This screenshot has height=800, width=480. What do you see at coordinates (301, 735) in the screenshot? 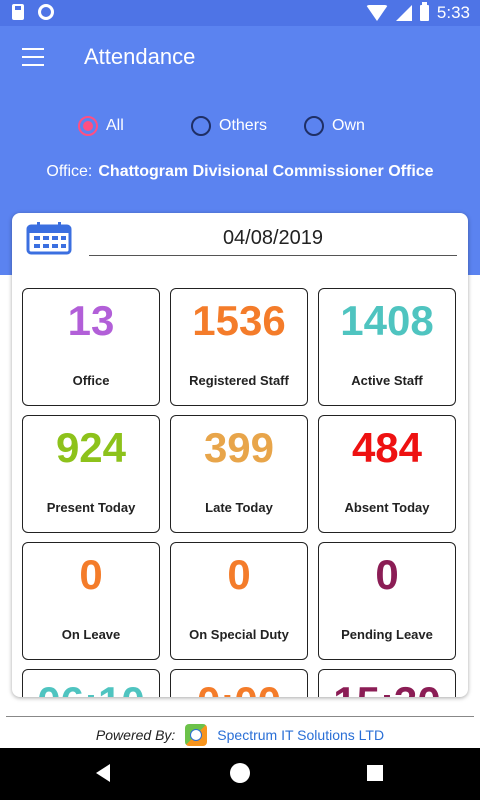
I see `company-name: Spectrum IT Solutions LTD` at bounding box center [301, 735].